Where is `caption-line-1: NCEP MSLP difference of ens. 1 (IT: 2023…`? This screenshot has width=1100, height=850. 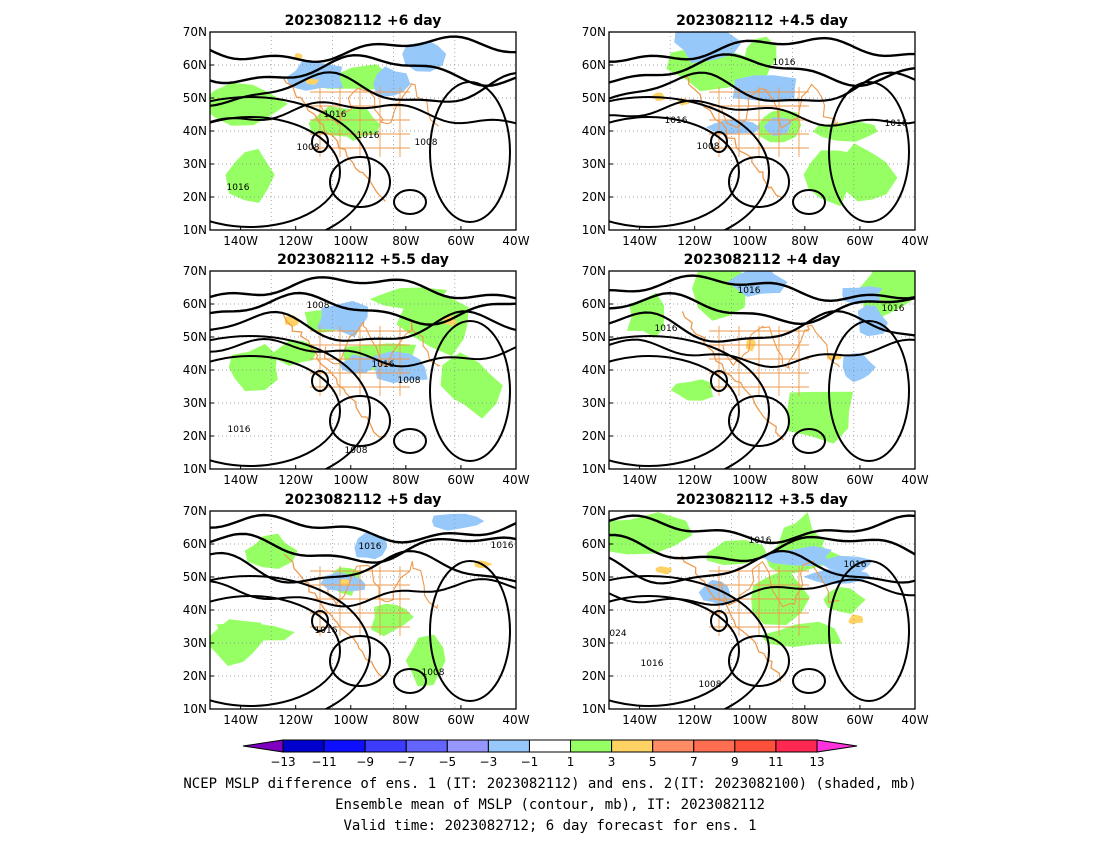
caption-line-1: NCEP MSLP difference of ens. 1 (IT: 2023… is located at coordinates (550, 784).